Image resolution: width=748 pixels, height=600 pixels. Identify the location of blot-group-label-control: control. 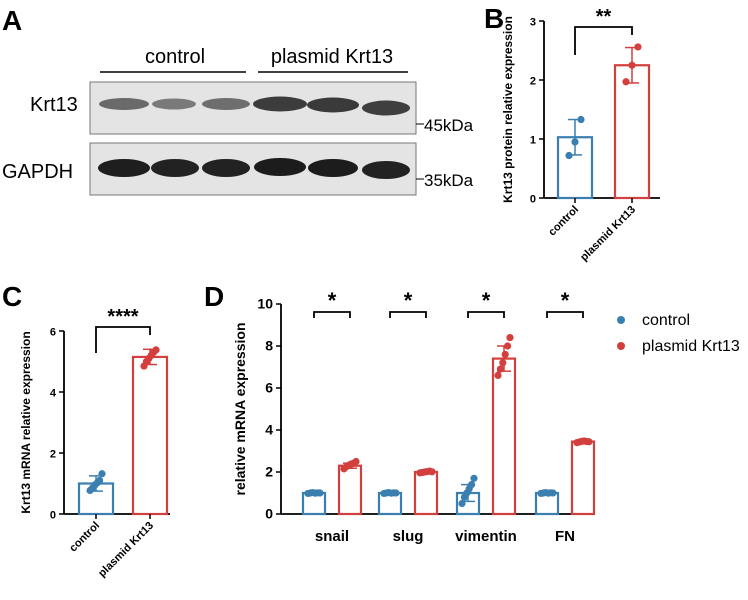
(175, 57).